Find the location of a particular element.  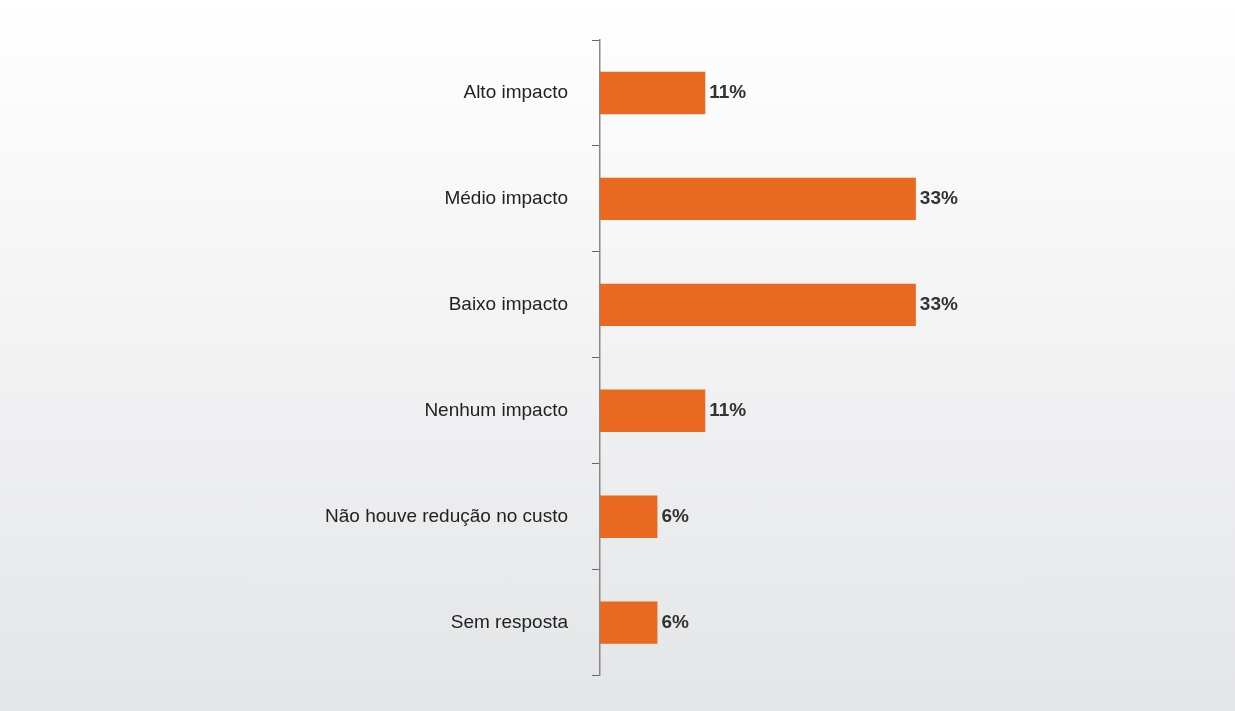

y-tick-label: Médio impacto is located at coordinates (506, 198).